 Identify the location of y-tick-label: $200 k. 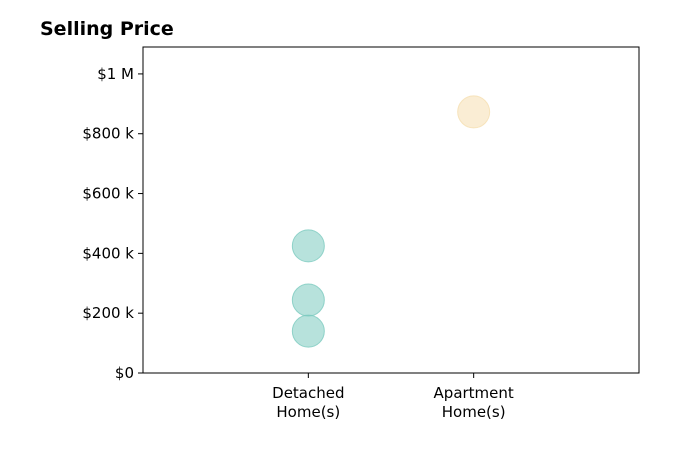
(108, 313).